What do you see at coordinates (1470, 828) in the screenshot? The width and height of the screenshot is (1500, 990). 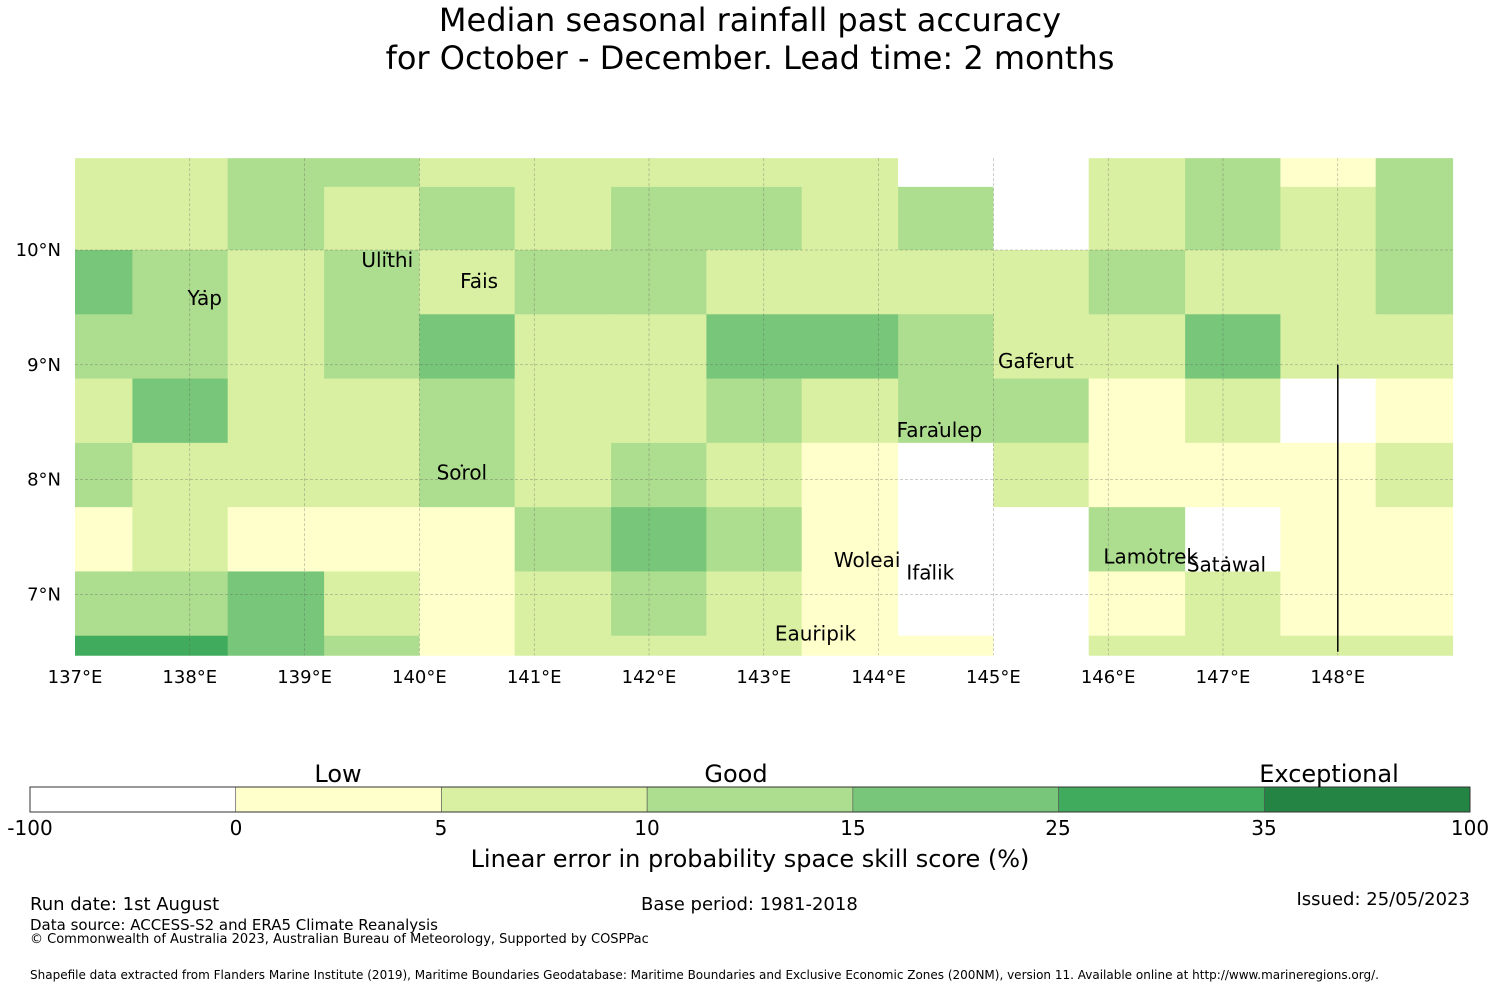 I see `colorbar-tick: 100` at bounding box center [1470, 828].